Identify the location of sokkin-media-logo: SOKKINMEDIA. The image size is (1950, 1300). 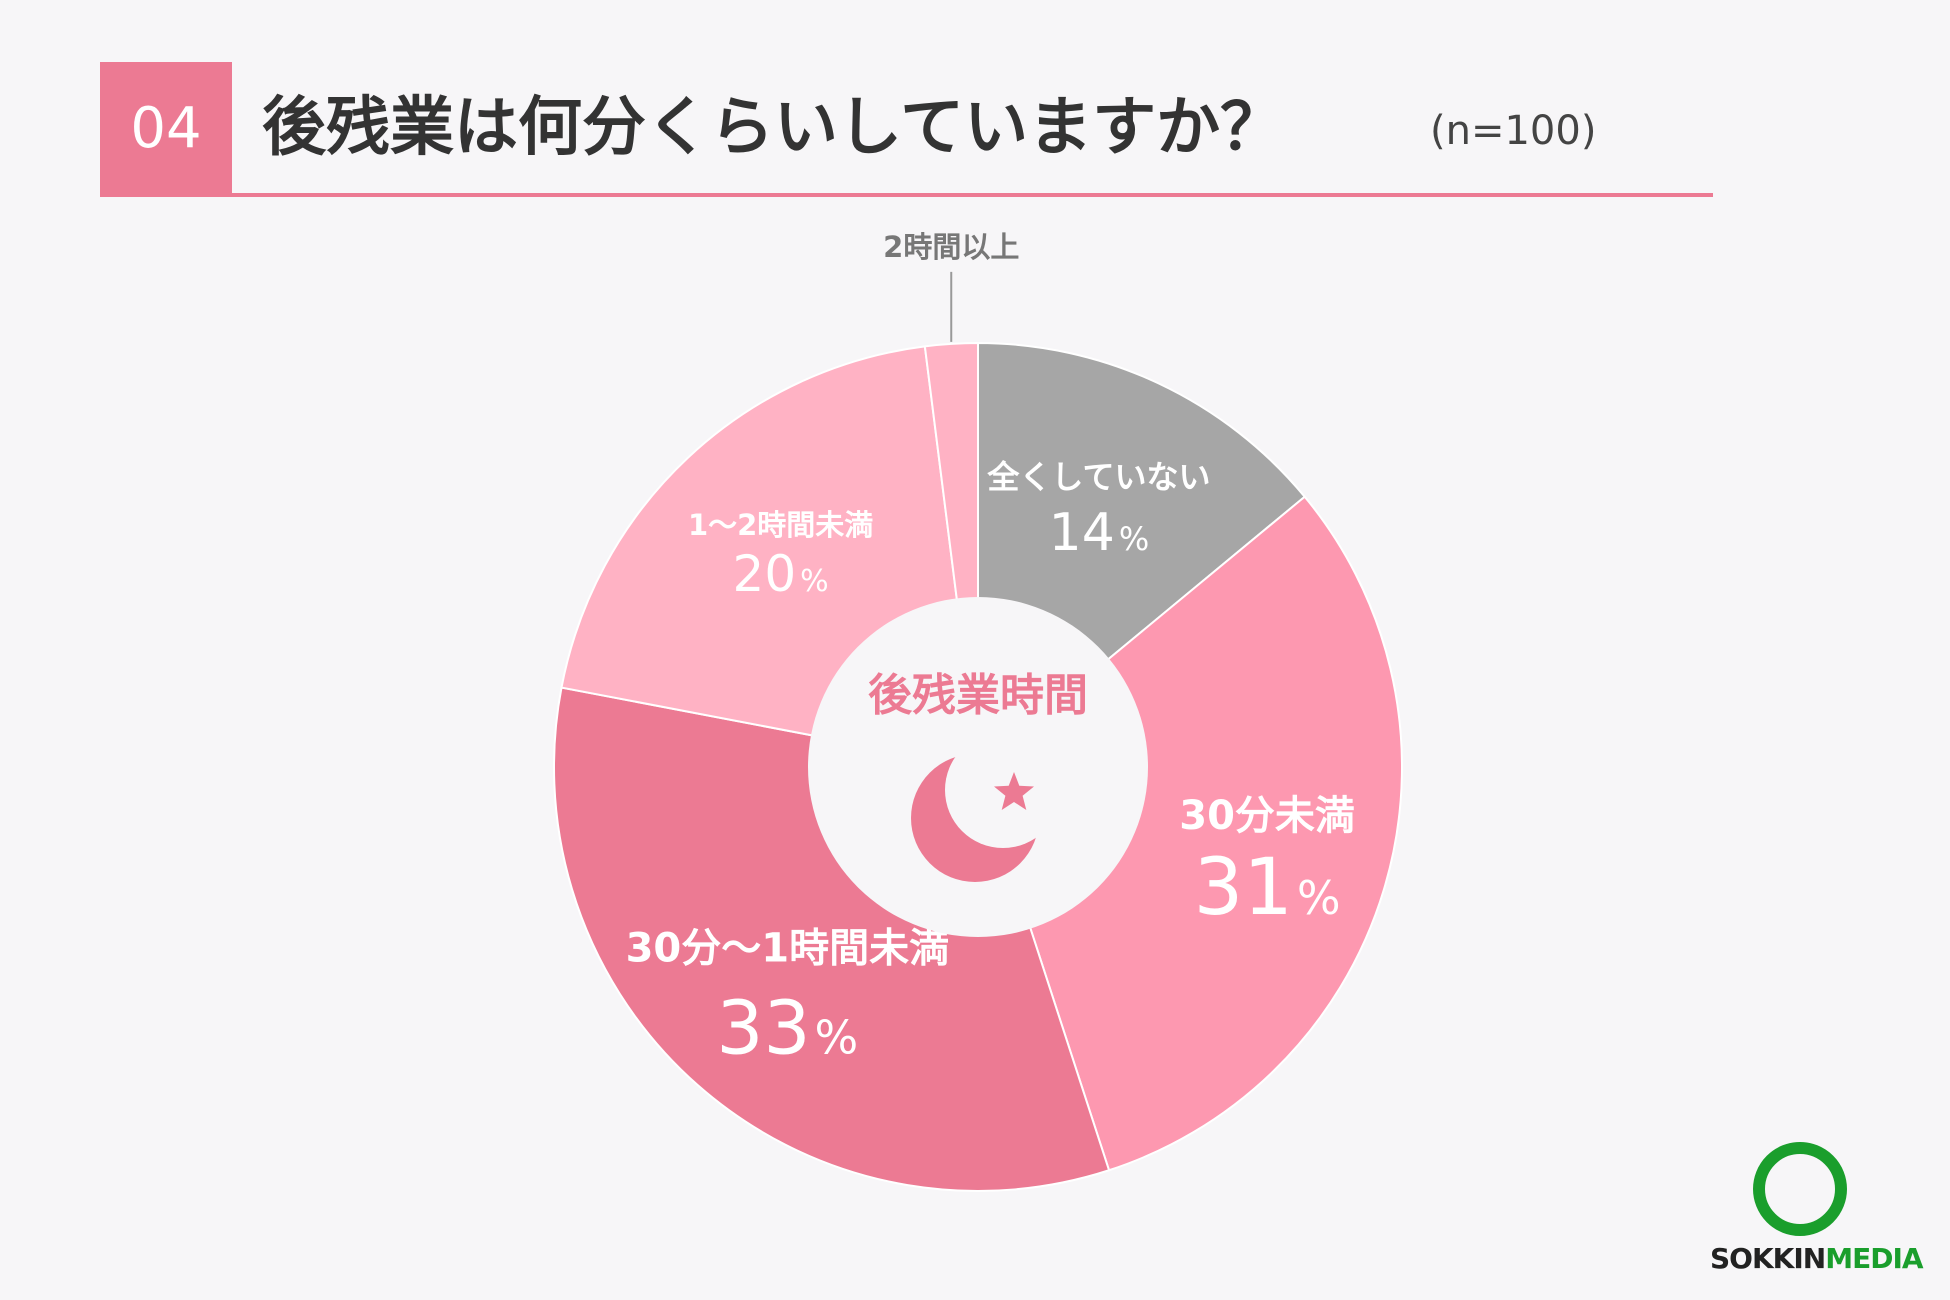
(1817, 1210).